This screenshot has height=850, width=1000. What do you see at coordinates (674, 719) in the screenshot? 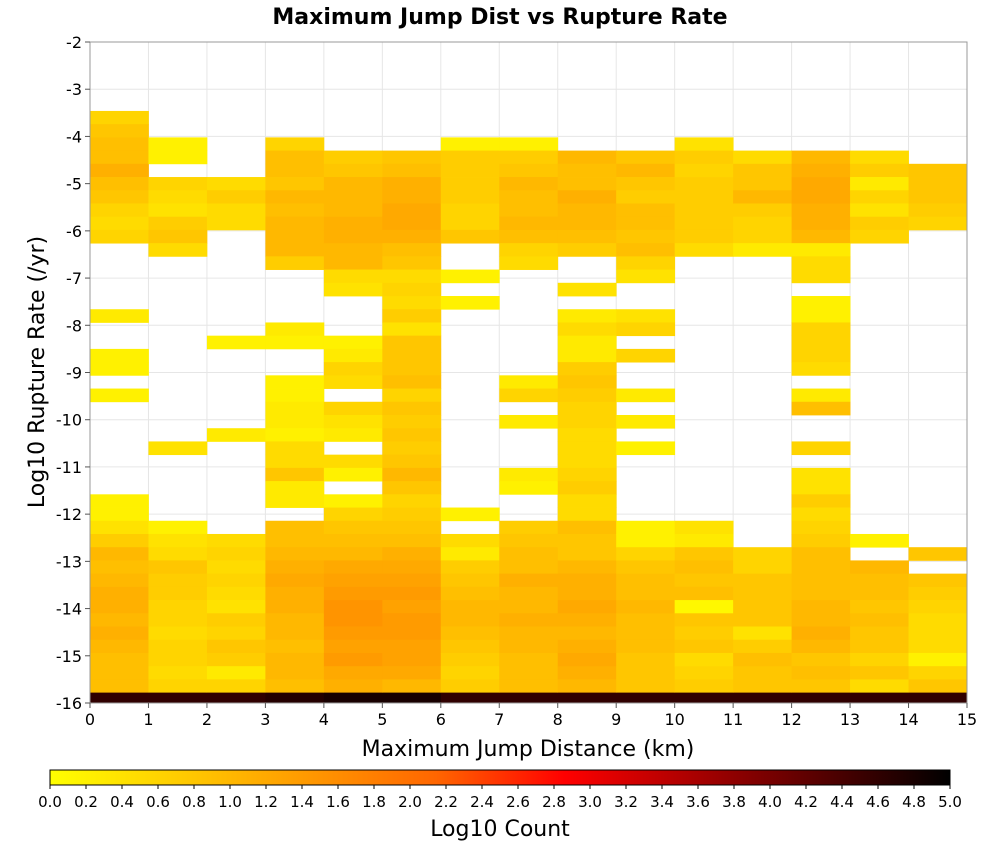
I see `x-tick-label: 10` at bounding box center [674, 719].